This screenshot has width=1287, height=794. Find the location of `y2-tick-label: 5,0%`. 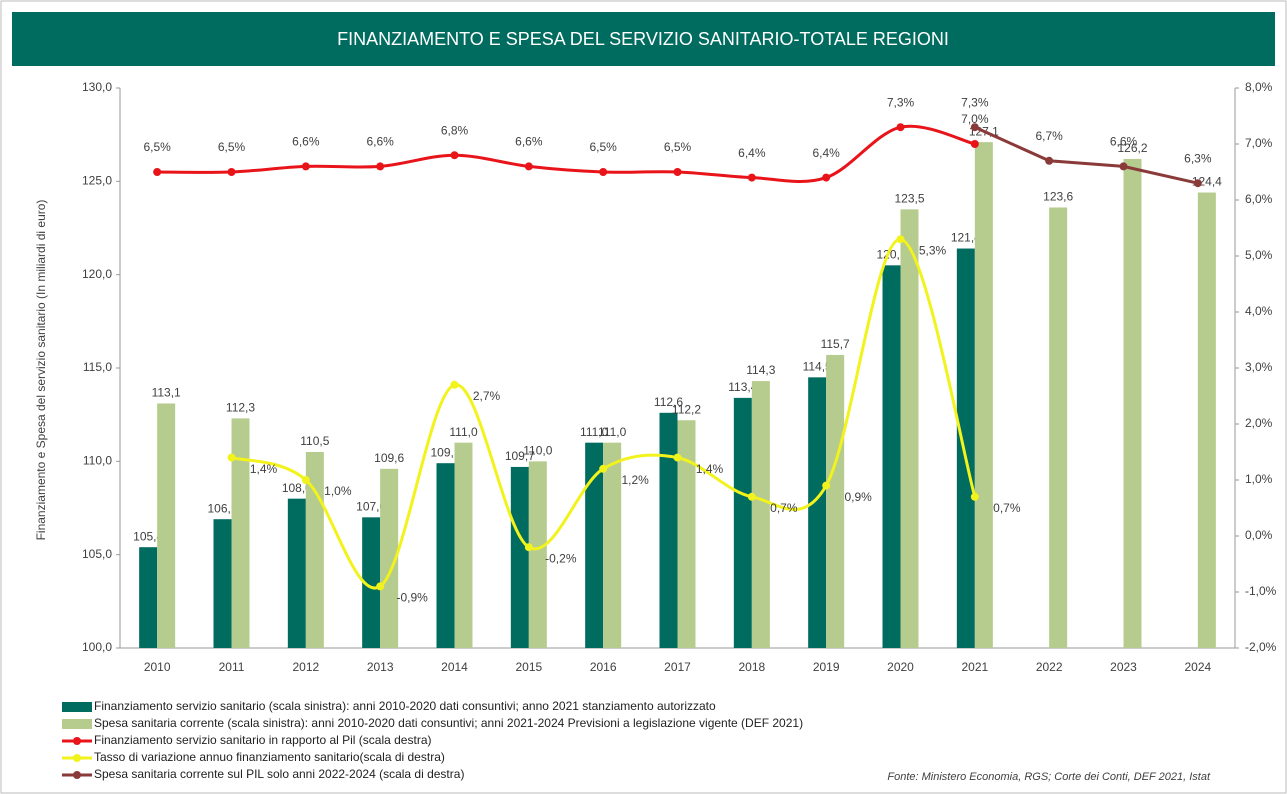

y2-tick-label: 5,0% is located at coordinates (1259, 255).